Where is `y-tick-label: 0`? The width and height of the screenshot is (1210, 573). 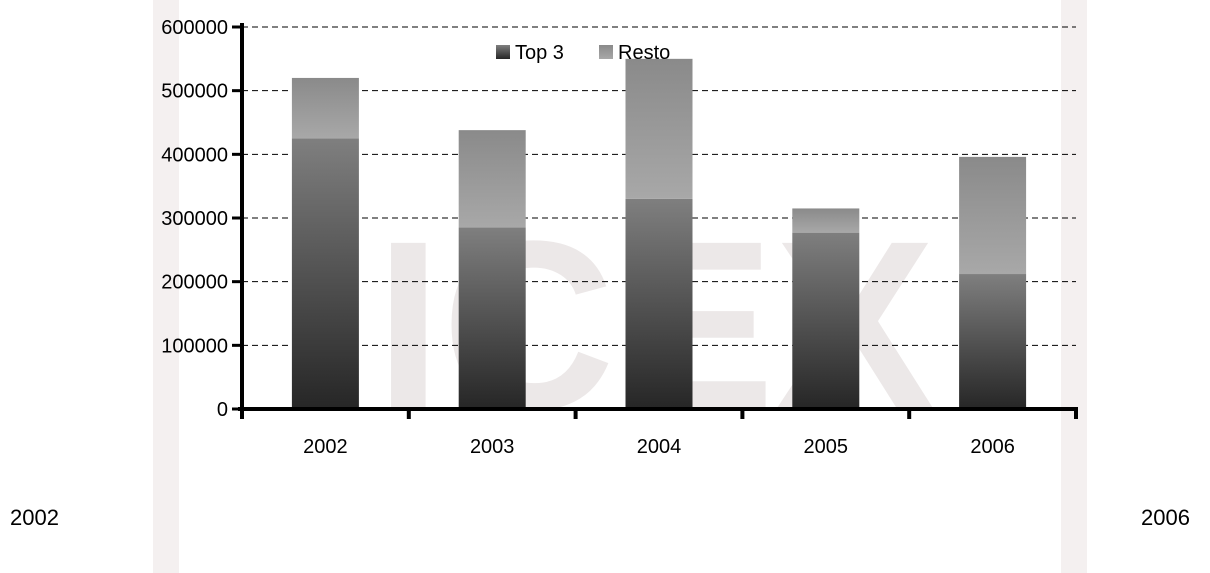 y-tick-label: 0 is located at coordinates (222, 410).